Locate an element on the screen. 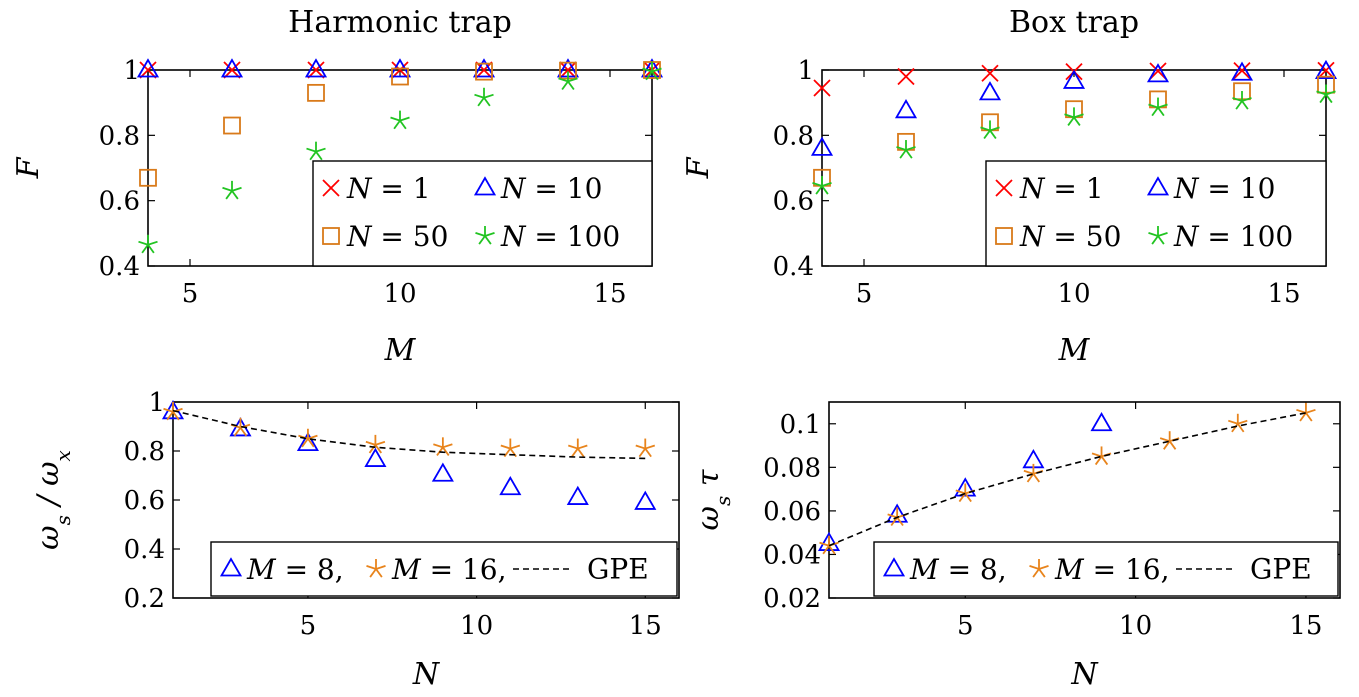 This screenshot has width=1359, height=697. legend-item: M = 8, is located at coordinates (944, 569).